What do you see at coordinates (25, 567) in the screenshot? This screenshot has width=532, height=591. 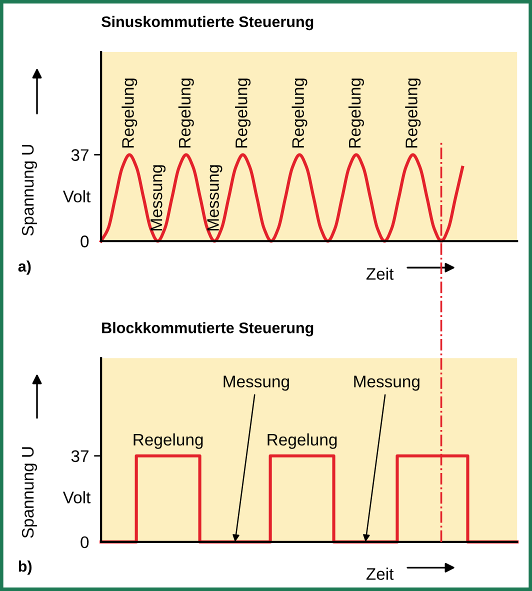 I see `text: b)` at bounding box center [25, 567].